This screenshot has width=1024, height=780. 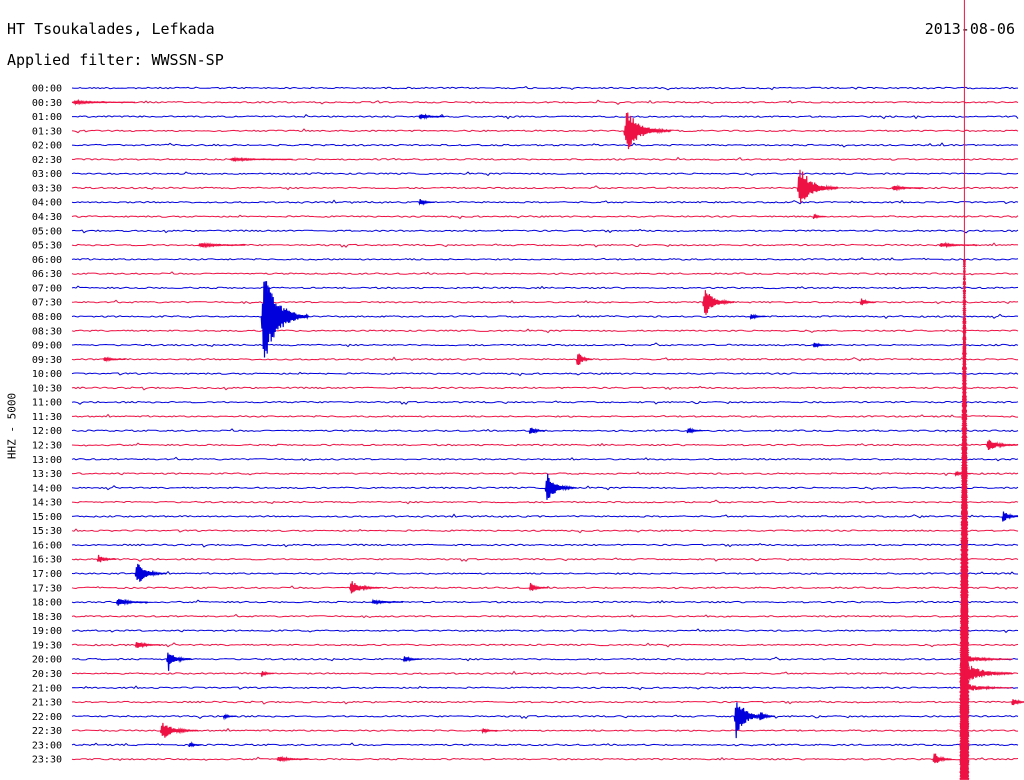 I want to click on trace-time-label: 07:30, so click(x=47, y=303).